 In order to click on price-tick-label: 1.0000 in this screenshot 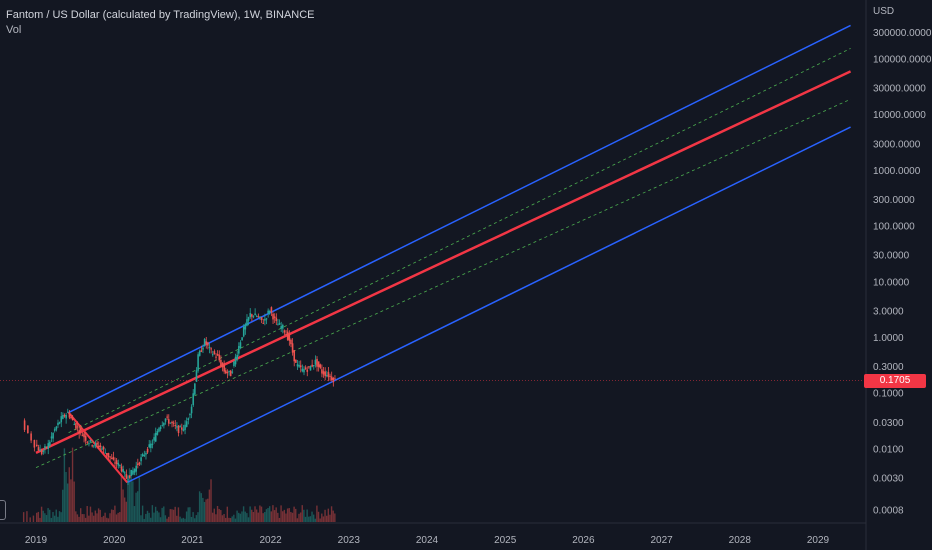, I will do `click(888, 338)`.